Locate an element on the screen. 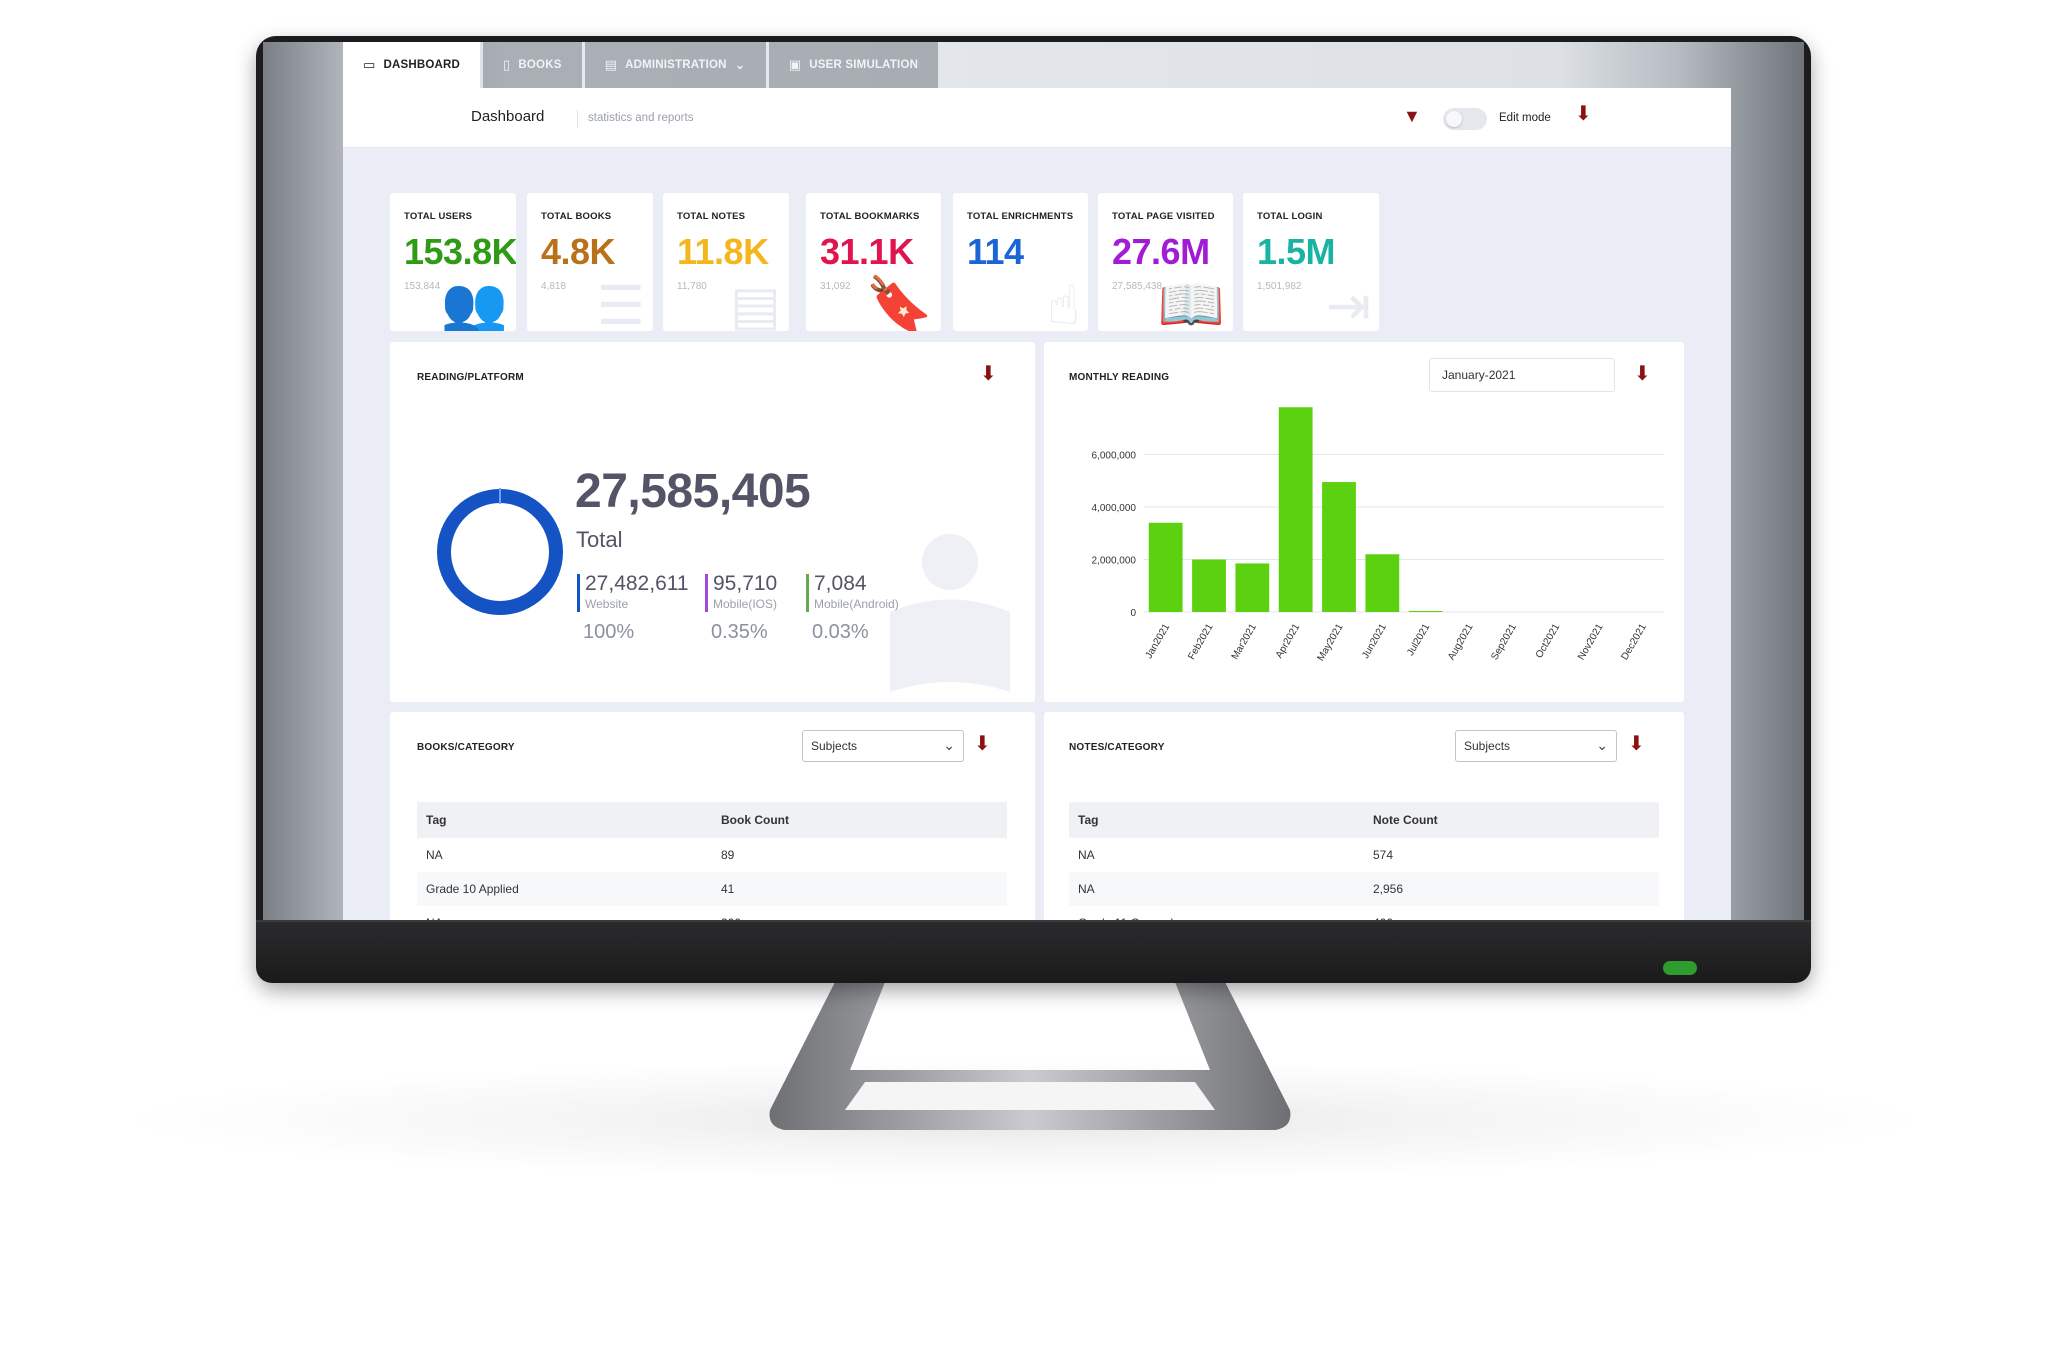  table-cell: Grade 11 General is located at coordinates (1216, 913).